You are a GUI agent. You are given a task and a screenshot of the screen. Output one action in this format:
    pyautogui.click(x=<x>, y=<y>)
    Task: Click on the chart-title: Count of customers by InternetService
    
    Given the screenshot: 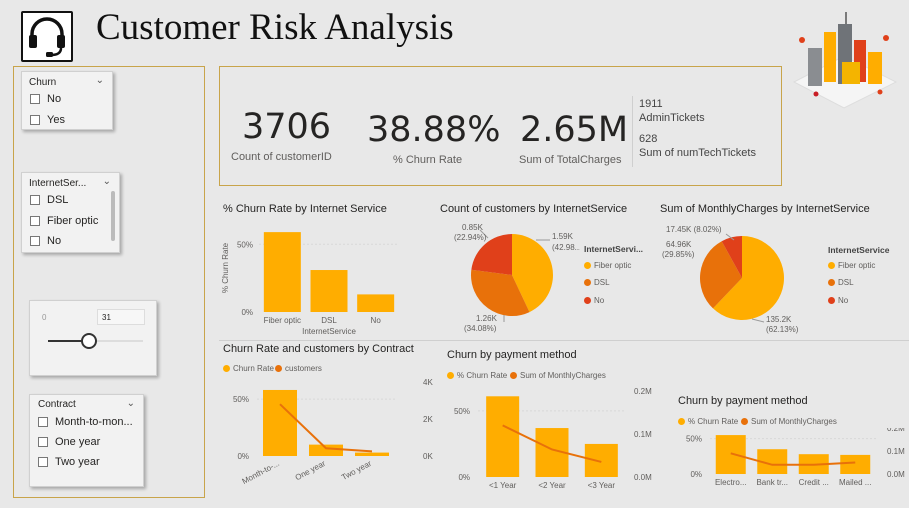 What is the action you would take?
    pyautogui.click(x=534, y=209)
    